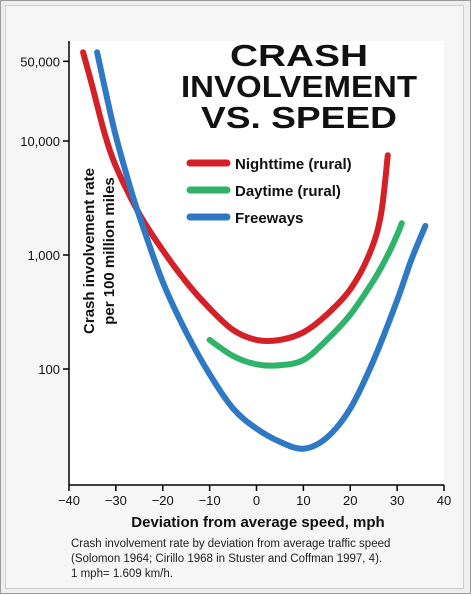  I want to click on legend-label-nighttime-rural: Nighttime (rural), so click(293, 164).